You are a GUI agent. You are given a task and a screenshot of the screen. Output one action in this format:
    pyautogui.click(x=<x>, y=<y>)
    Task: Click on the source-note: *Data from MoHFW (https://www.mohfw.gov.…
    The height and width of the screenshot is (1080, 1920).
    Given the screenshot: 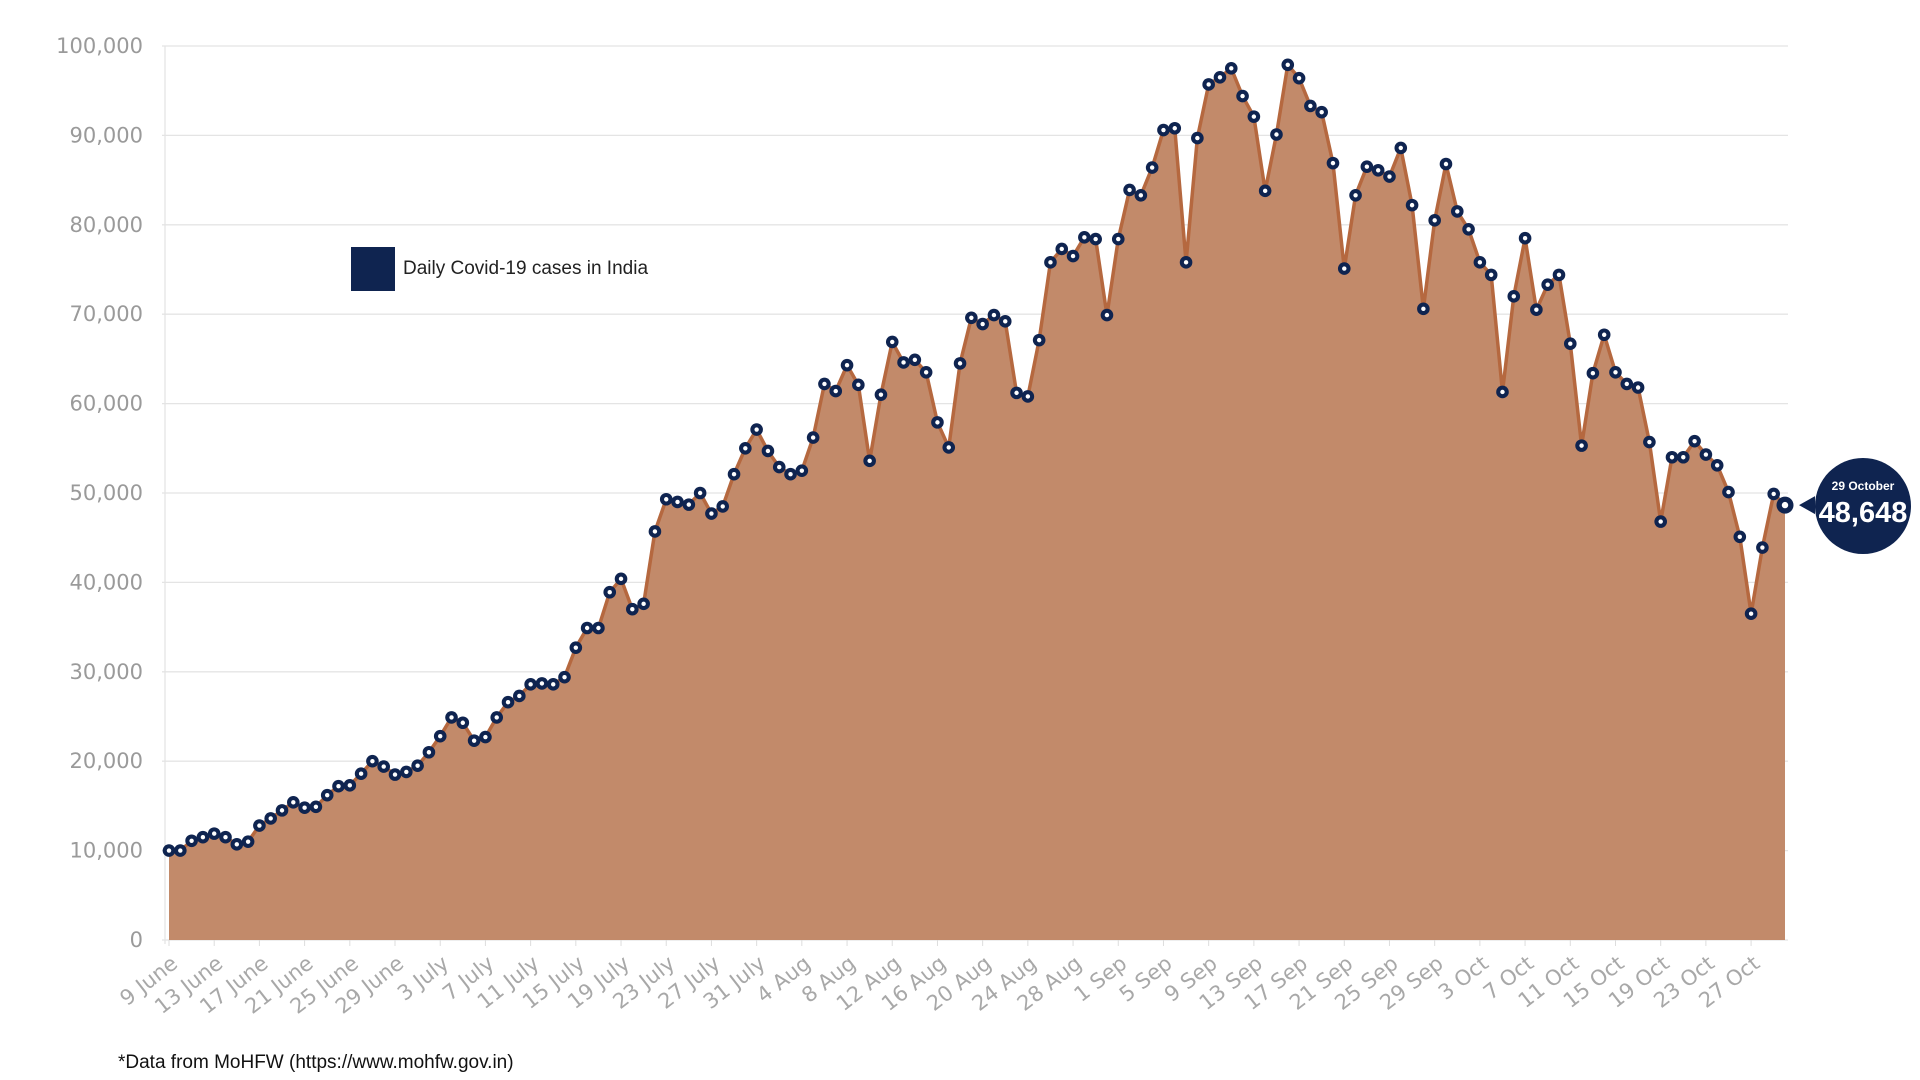 What is the action you would take?
    pyautogui.click(x=316, y=1062)
    